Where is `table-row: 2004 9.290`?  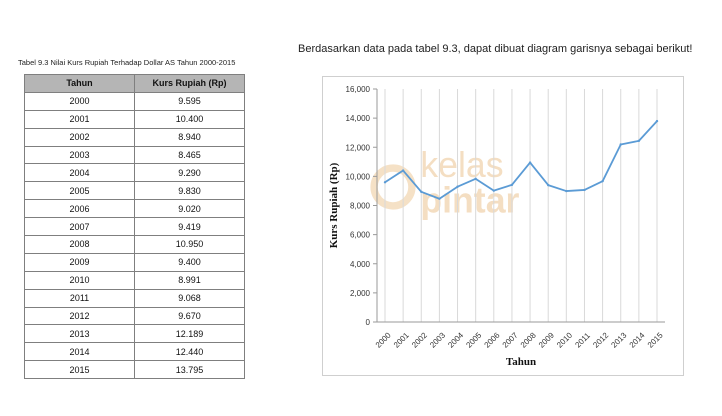
table-row: 2004 9.290 is located at coordinates (134, 173).